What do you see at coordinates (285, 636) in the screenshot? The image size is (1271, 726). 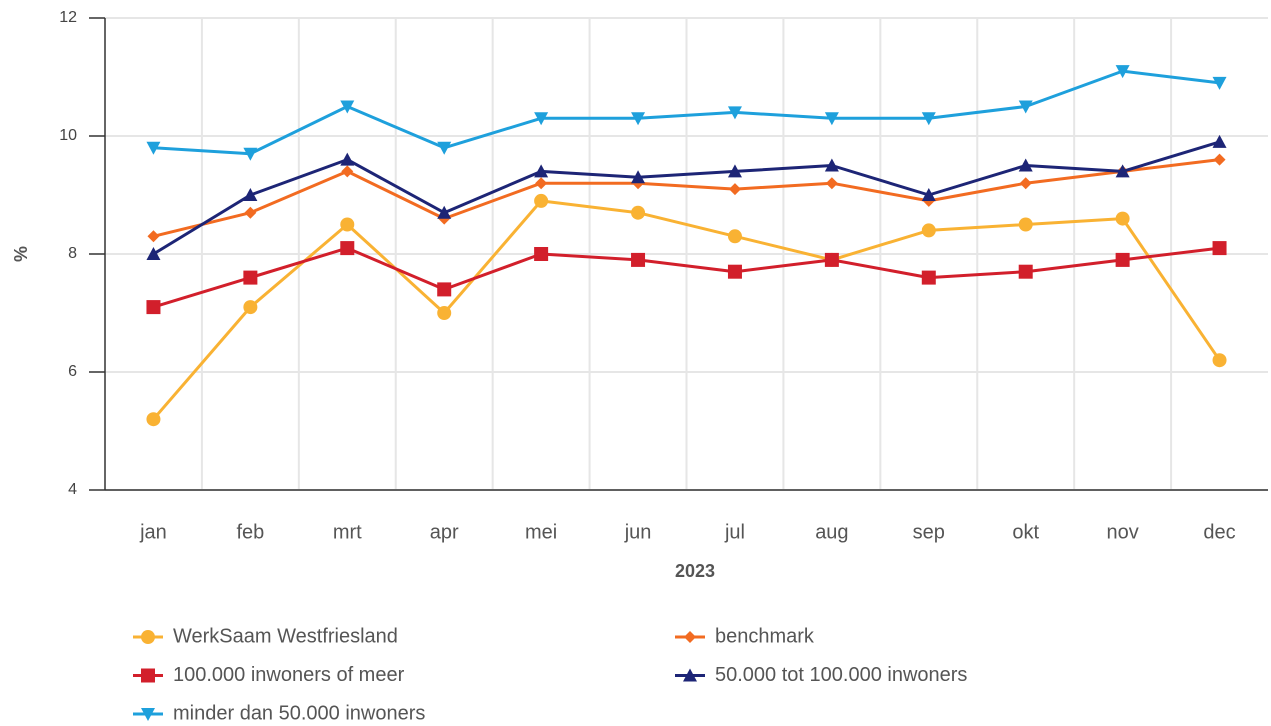 I see `legend-label: WerkSaam Westfriesland` at bounding box center [285, 636].